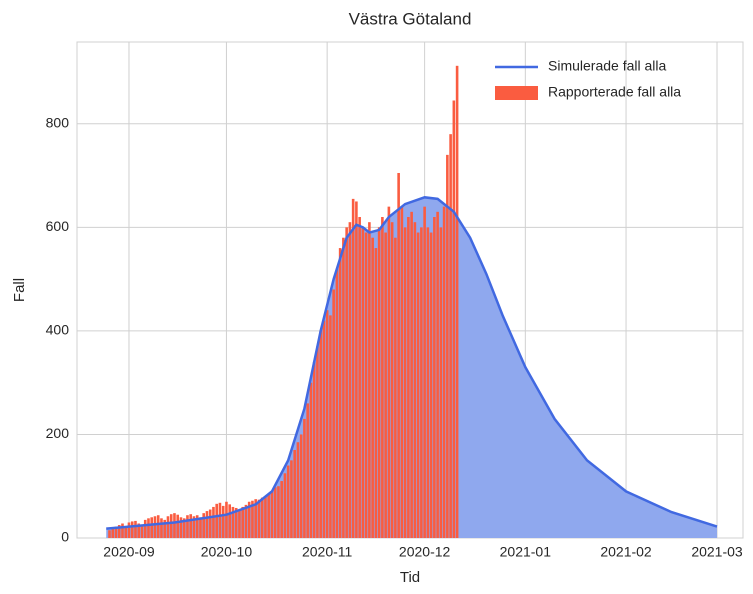 This screenshot has height=594, width=753. What do you see at coordinates (607, 66) in the screenshot?
I see `legend-label: Simulerade fall alla` at bounding box center [607, 66].